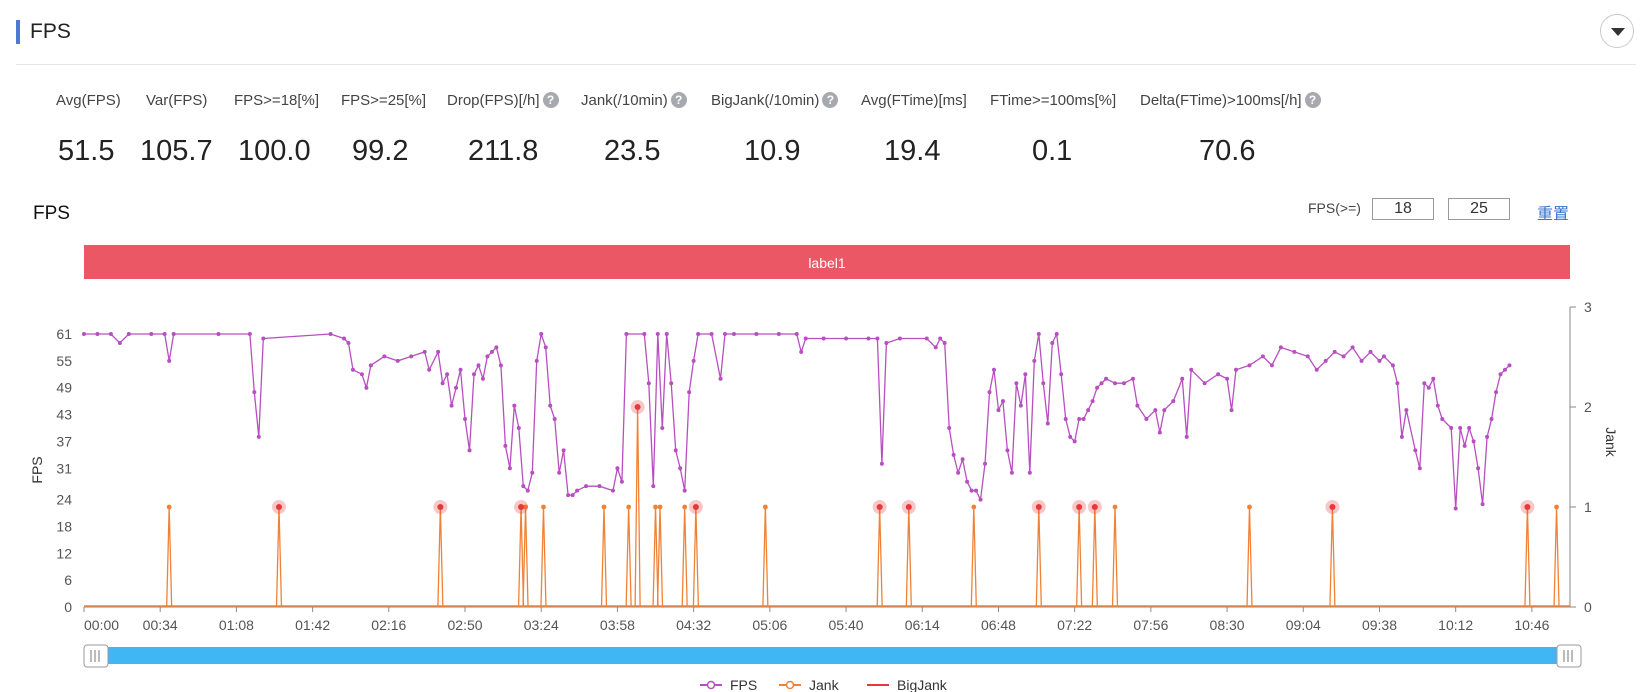  I want to click on metric-label: Avg(FTime)[ms], so click(914, 100).